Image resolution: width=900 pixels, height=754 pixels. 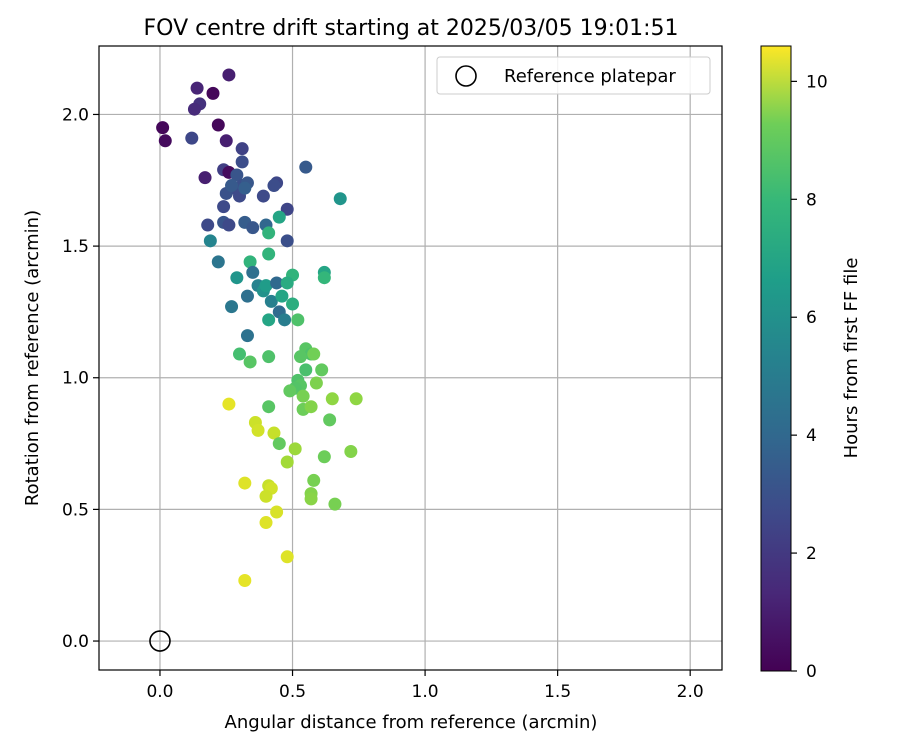 I want to click on colorbar: 0 2 4 6 8 10 Hours from first FF file, so click(x=811, y=363).